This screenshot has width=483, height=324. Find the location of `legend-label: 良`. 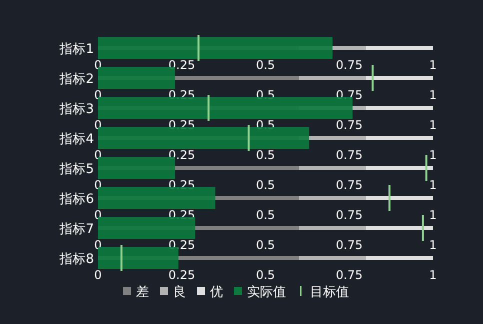

legend-label: 良 is located at coordinates (179, 292).